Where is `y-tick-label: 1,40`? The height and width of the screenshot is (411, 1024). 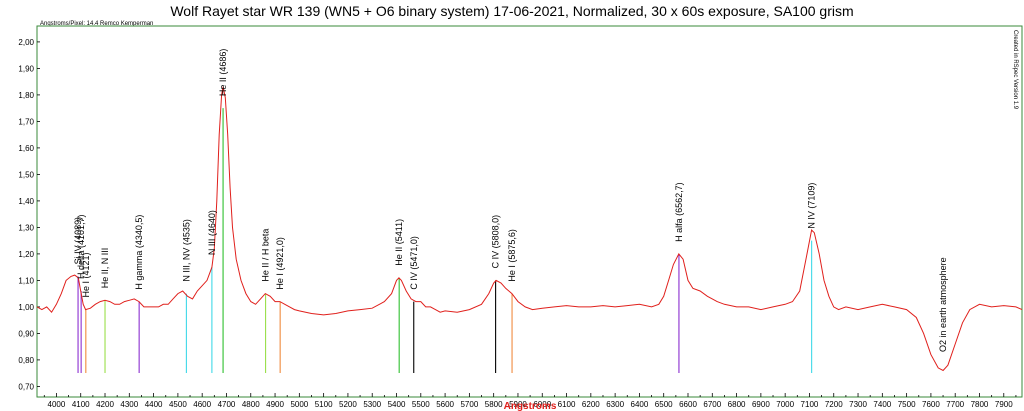
y-tick-label: 1,40 is located at coordinates (26, 201).